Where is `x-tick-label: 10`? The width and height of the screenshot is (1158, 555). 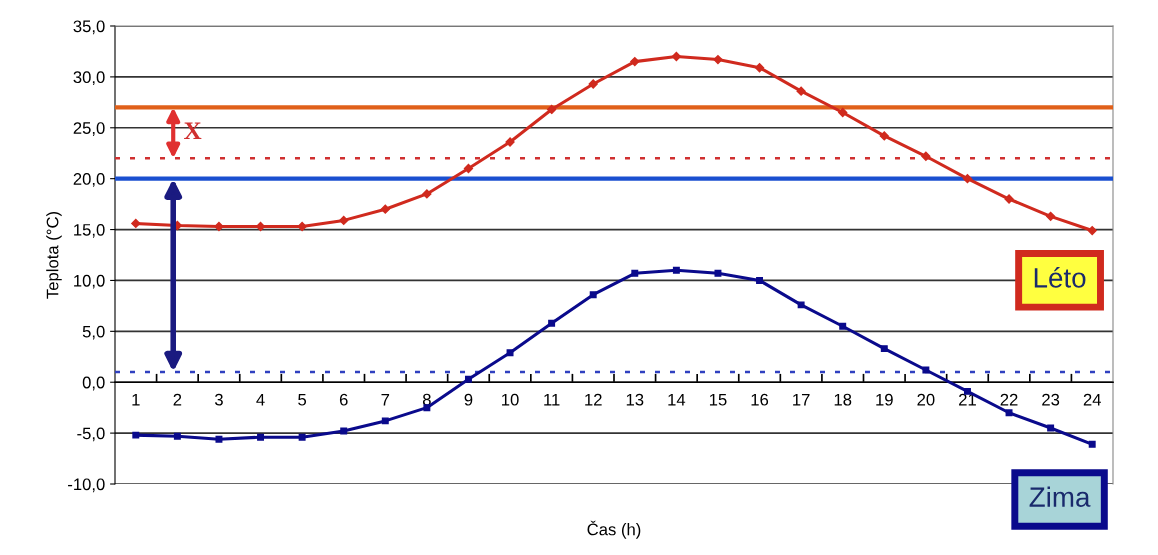
x-tick-label: 10 is located at coordinates (510, 399).